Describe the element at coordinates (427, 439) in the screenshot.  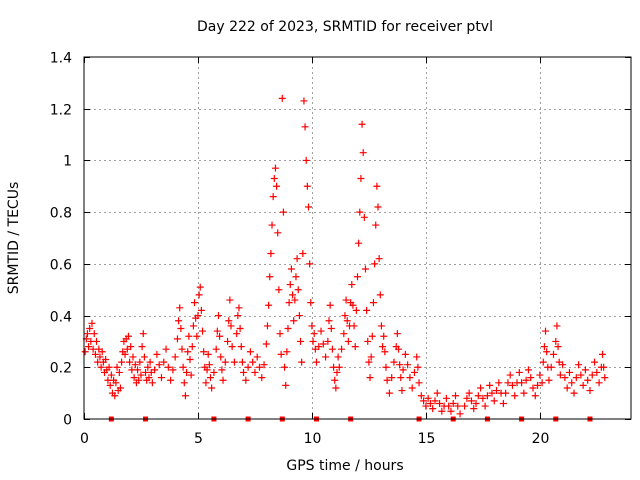
I see `x-tick-label: 15` at that location.